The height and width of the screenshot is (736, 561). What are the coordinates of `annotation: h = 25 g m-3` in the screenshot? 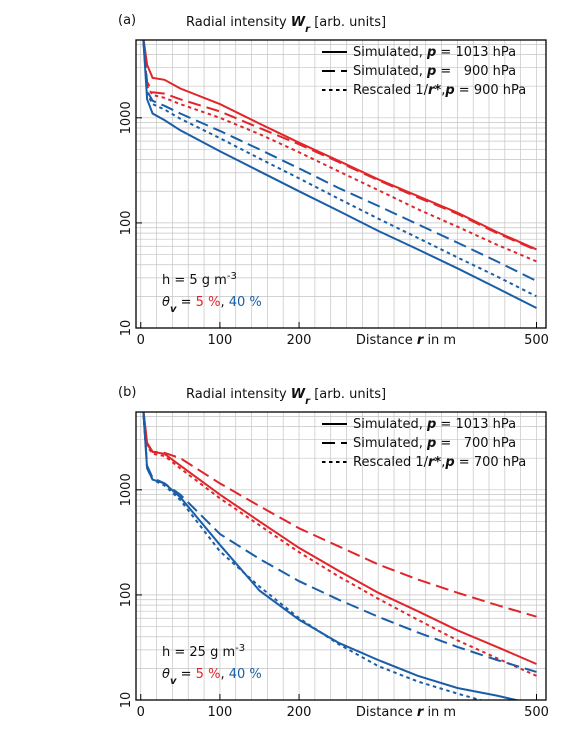 It's located at (203, 652).